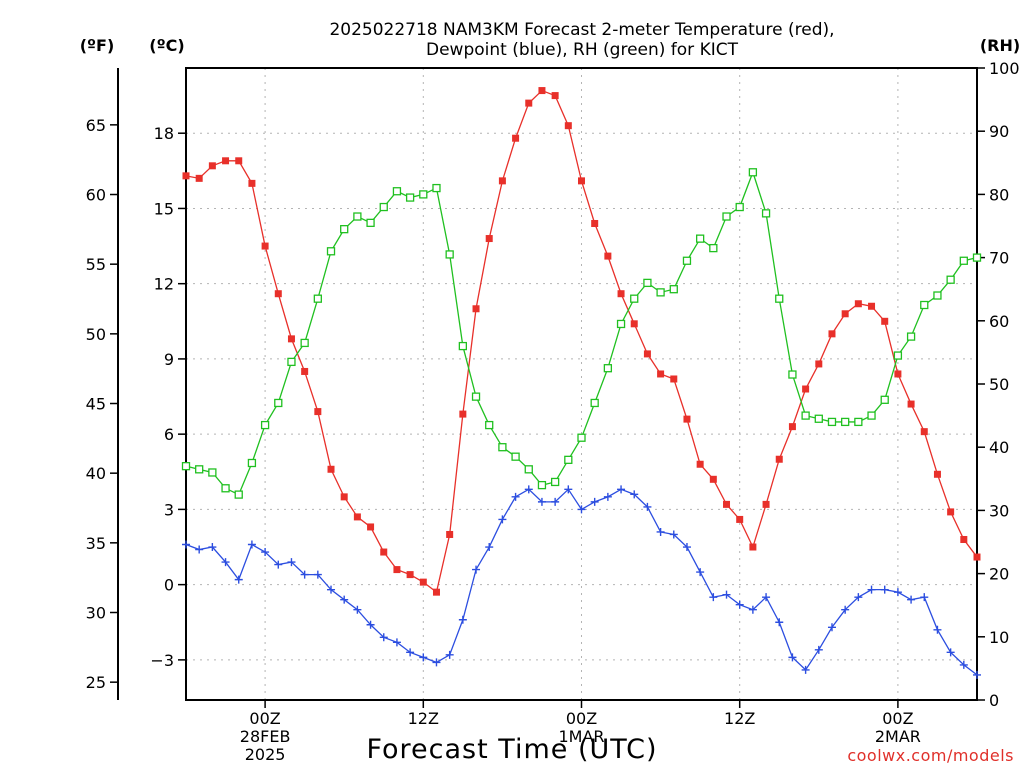 This screenshot has height=768, width=1024. What do you see at coordinates (999, 321) in the screenshot?
I see `rh-tick-label: 60` at bounding box center [999, 321].